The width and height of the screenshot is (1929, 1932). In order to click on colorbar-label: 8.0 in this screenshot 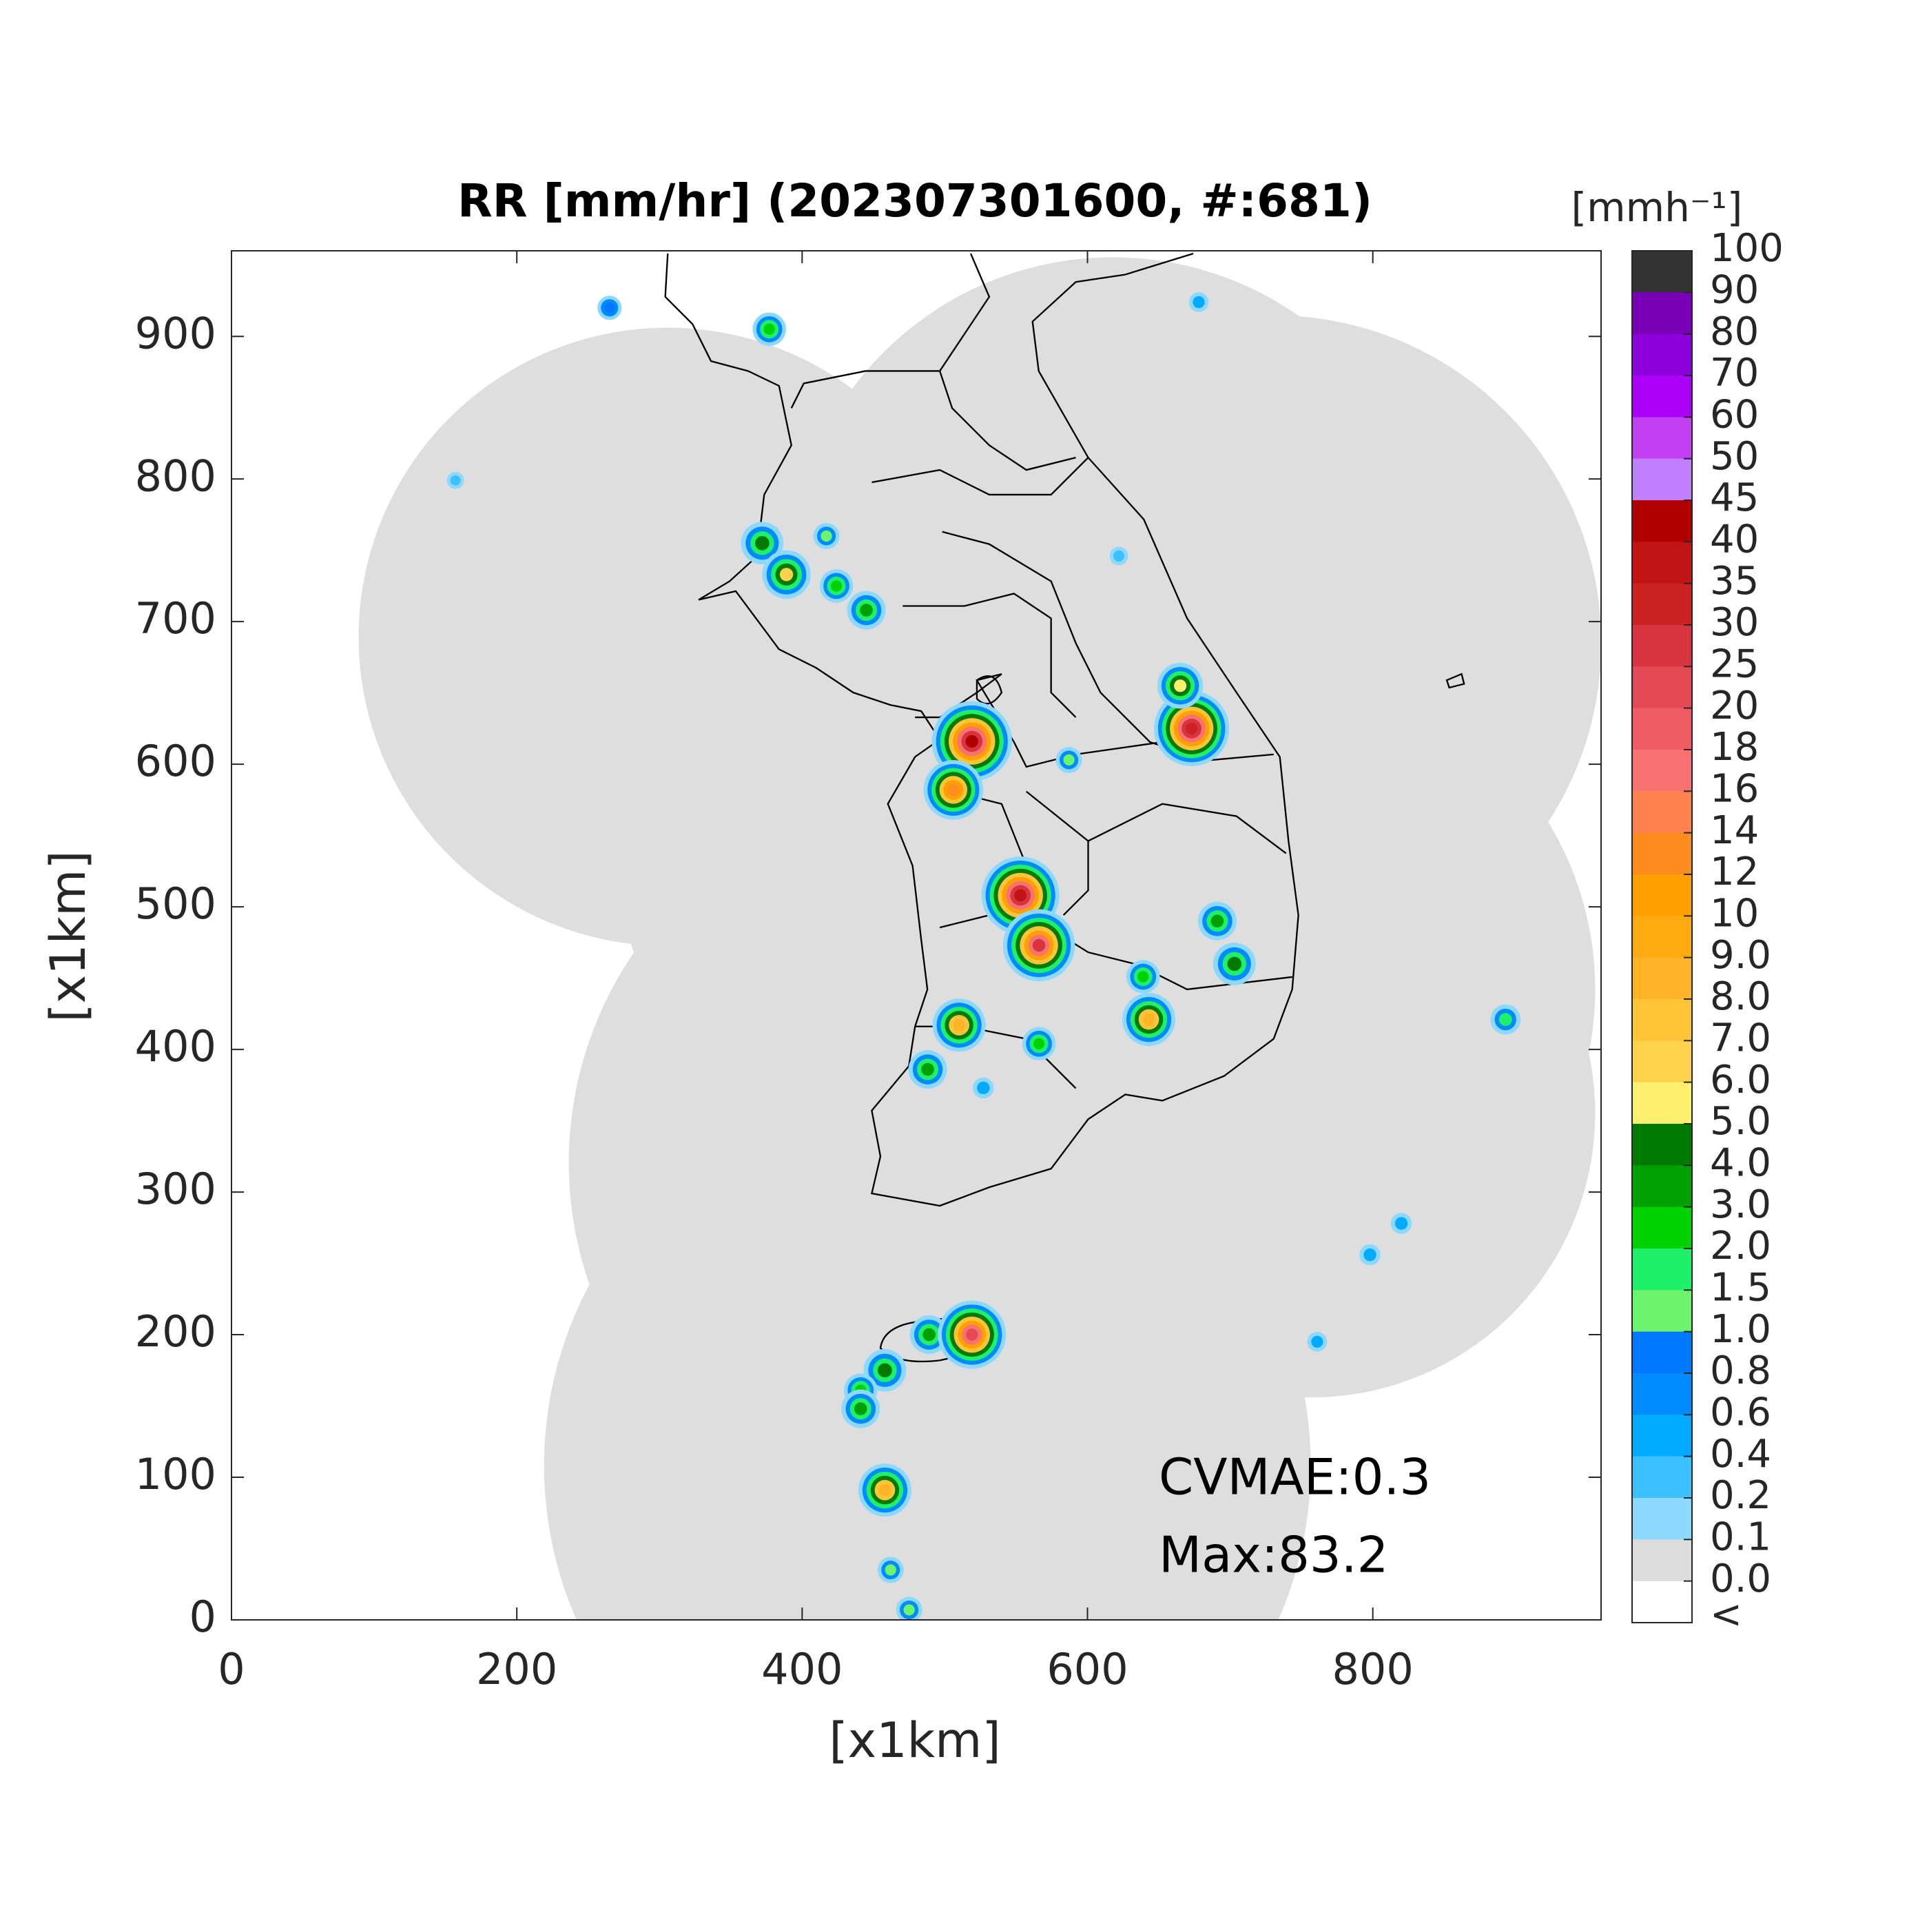, I will do `click(1740, 996)`.